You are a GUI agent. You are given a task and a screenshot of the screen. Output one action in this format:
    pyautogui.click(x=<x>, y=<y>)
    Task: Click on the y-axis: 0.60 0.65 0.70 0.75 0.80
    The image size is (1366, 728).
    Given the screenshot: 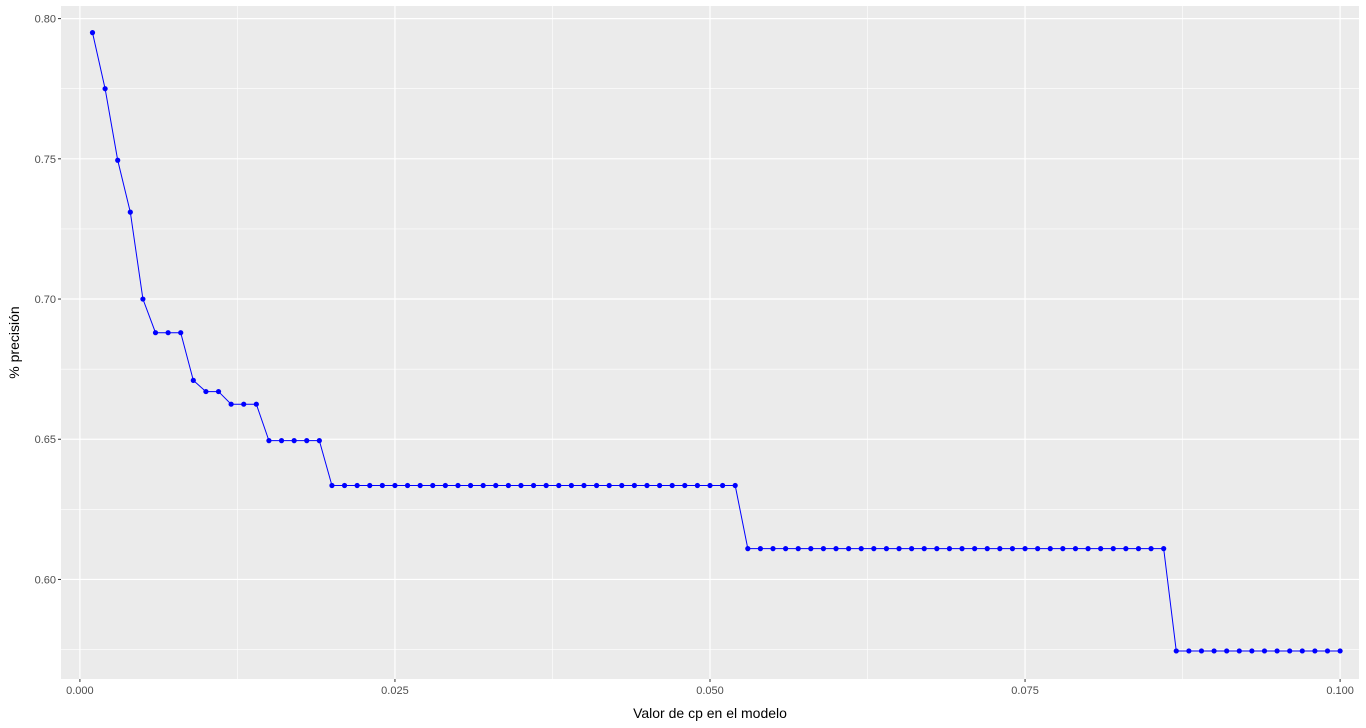 What is the action you would take?
    pyautogui.click(x=48, y=300)
    